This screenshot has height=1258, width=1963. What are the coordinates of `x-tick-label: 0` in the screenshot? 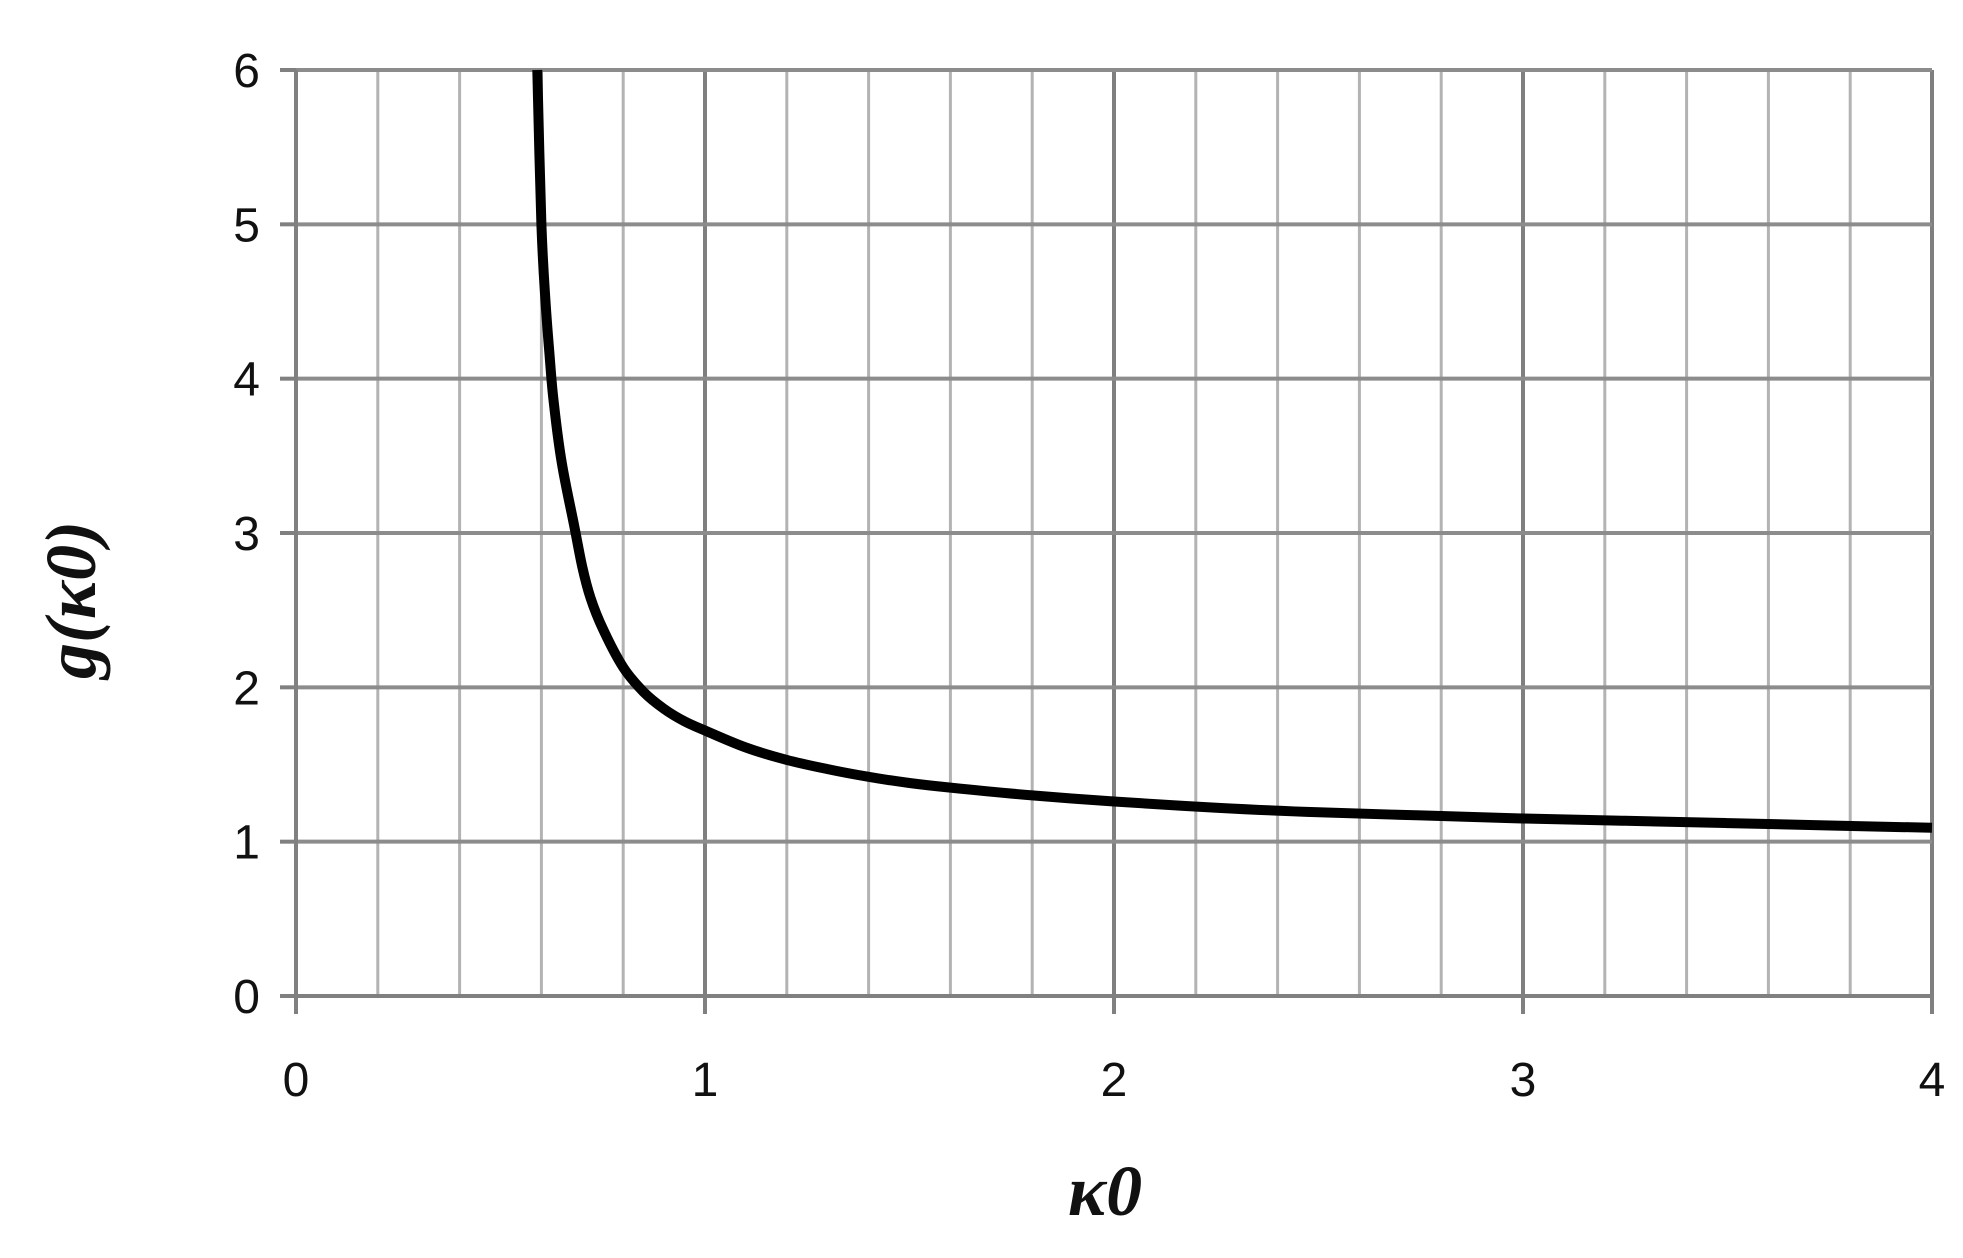 It's located at (296, 1080).